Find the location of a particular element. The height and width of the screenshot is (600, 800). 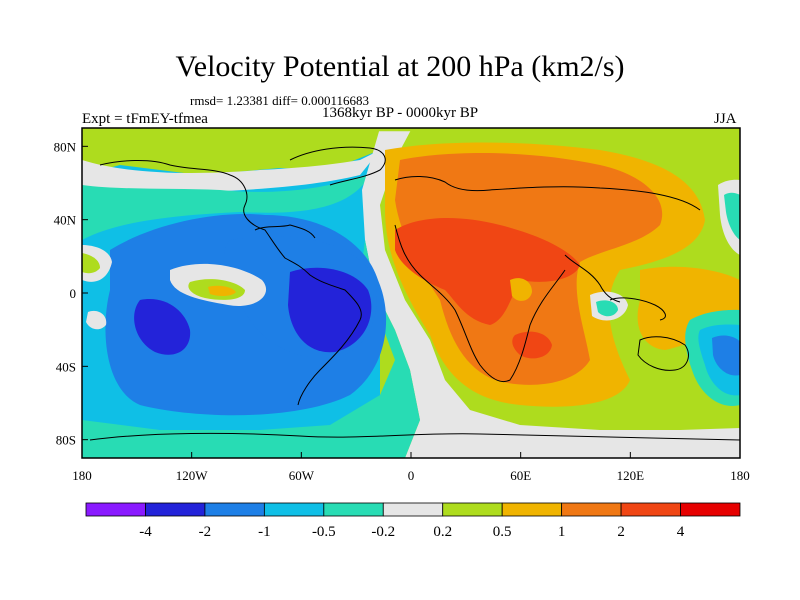

colorbar-label: 4 is located at coordinates (681, 532).